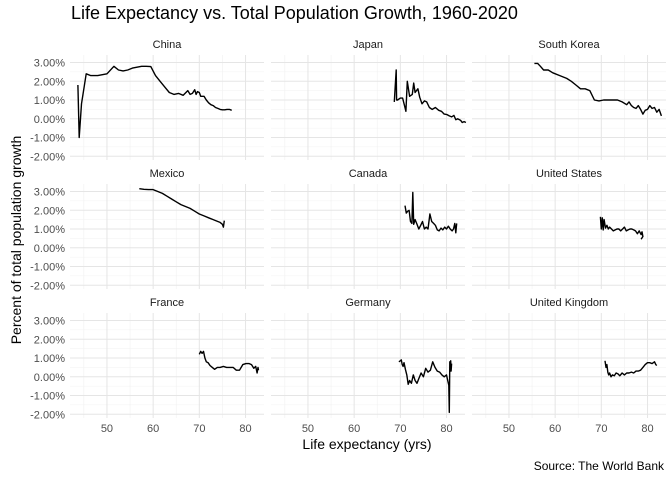  I want to click on facet-mexico: Mexico -2.00% -1.00% 0.00% 1.00% 2.00% 3.00%, so click(147, 230).